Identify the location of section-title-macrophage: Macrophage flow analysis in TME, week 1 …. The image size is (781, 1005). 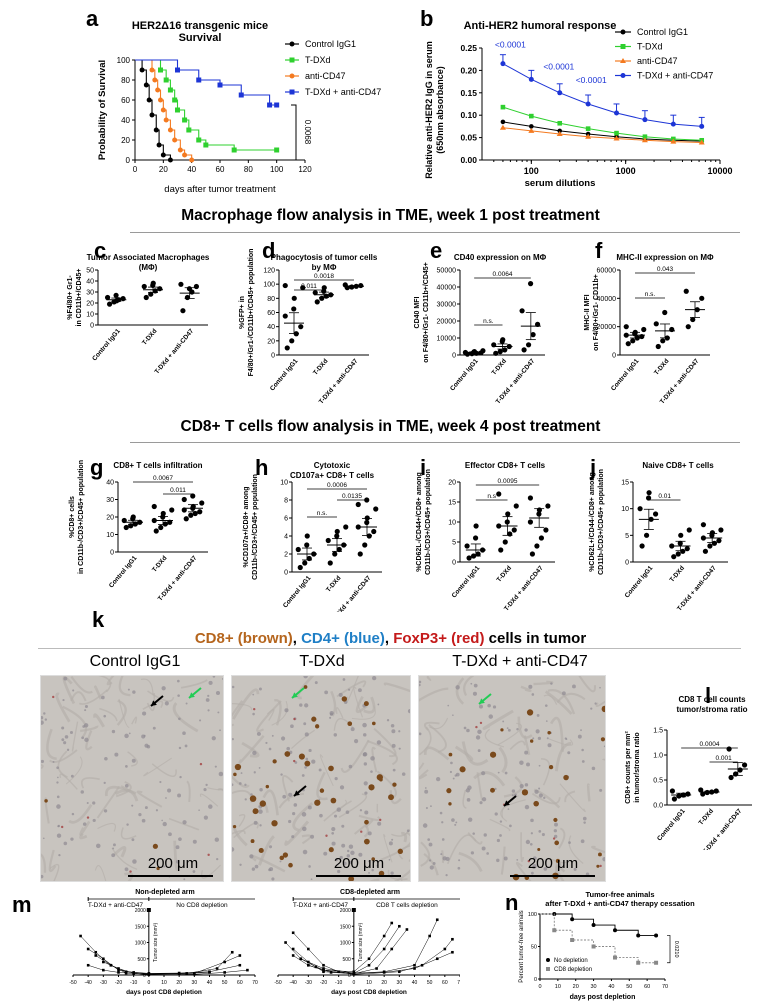
(390, 215).